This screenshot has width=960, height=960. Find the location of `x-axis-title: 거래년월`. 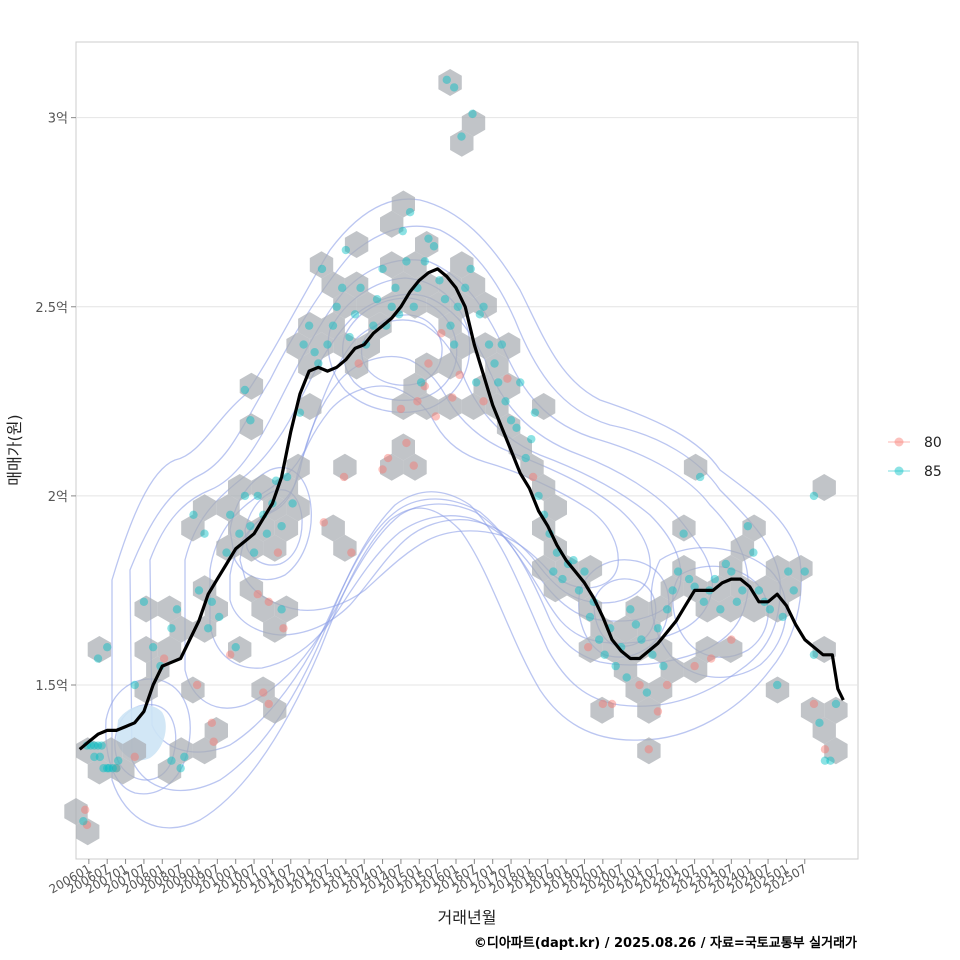

x-axis-title: 거래년월 is located at coordinates (467, 917).